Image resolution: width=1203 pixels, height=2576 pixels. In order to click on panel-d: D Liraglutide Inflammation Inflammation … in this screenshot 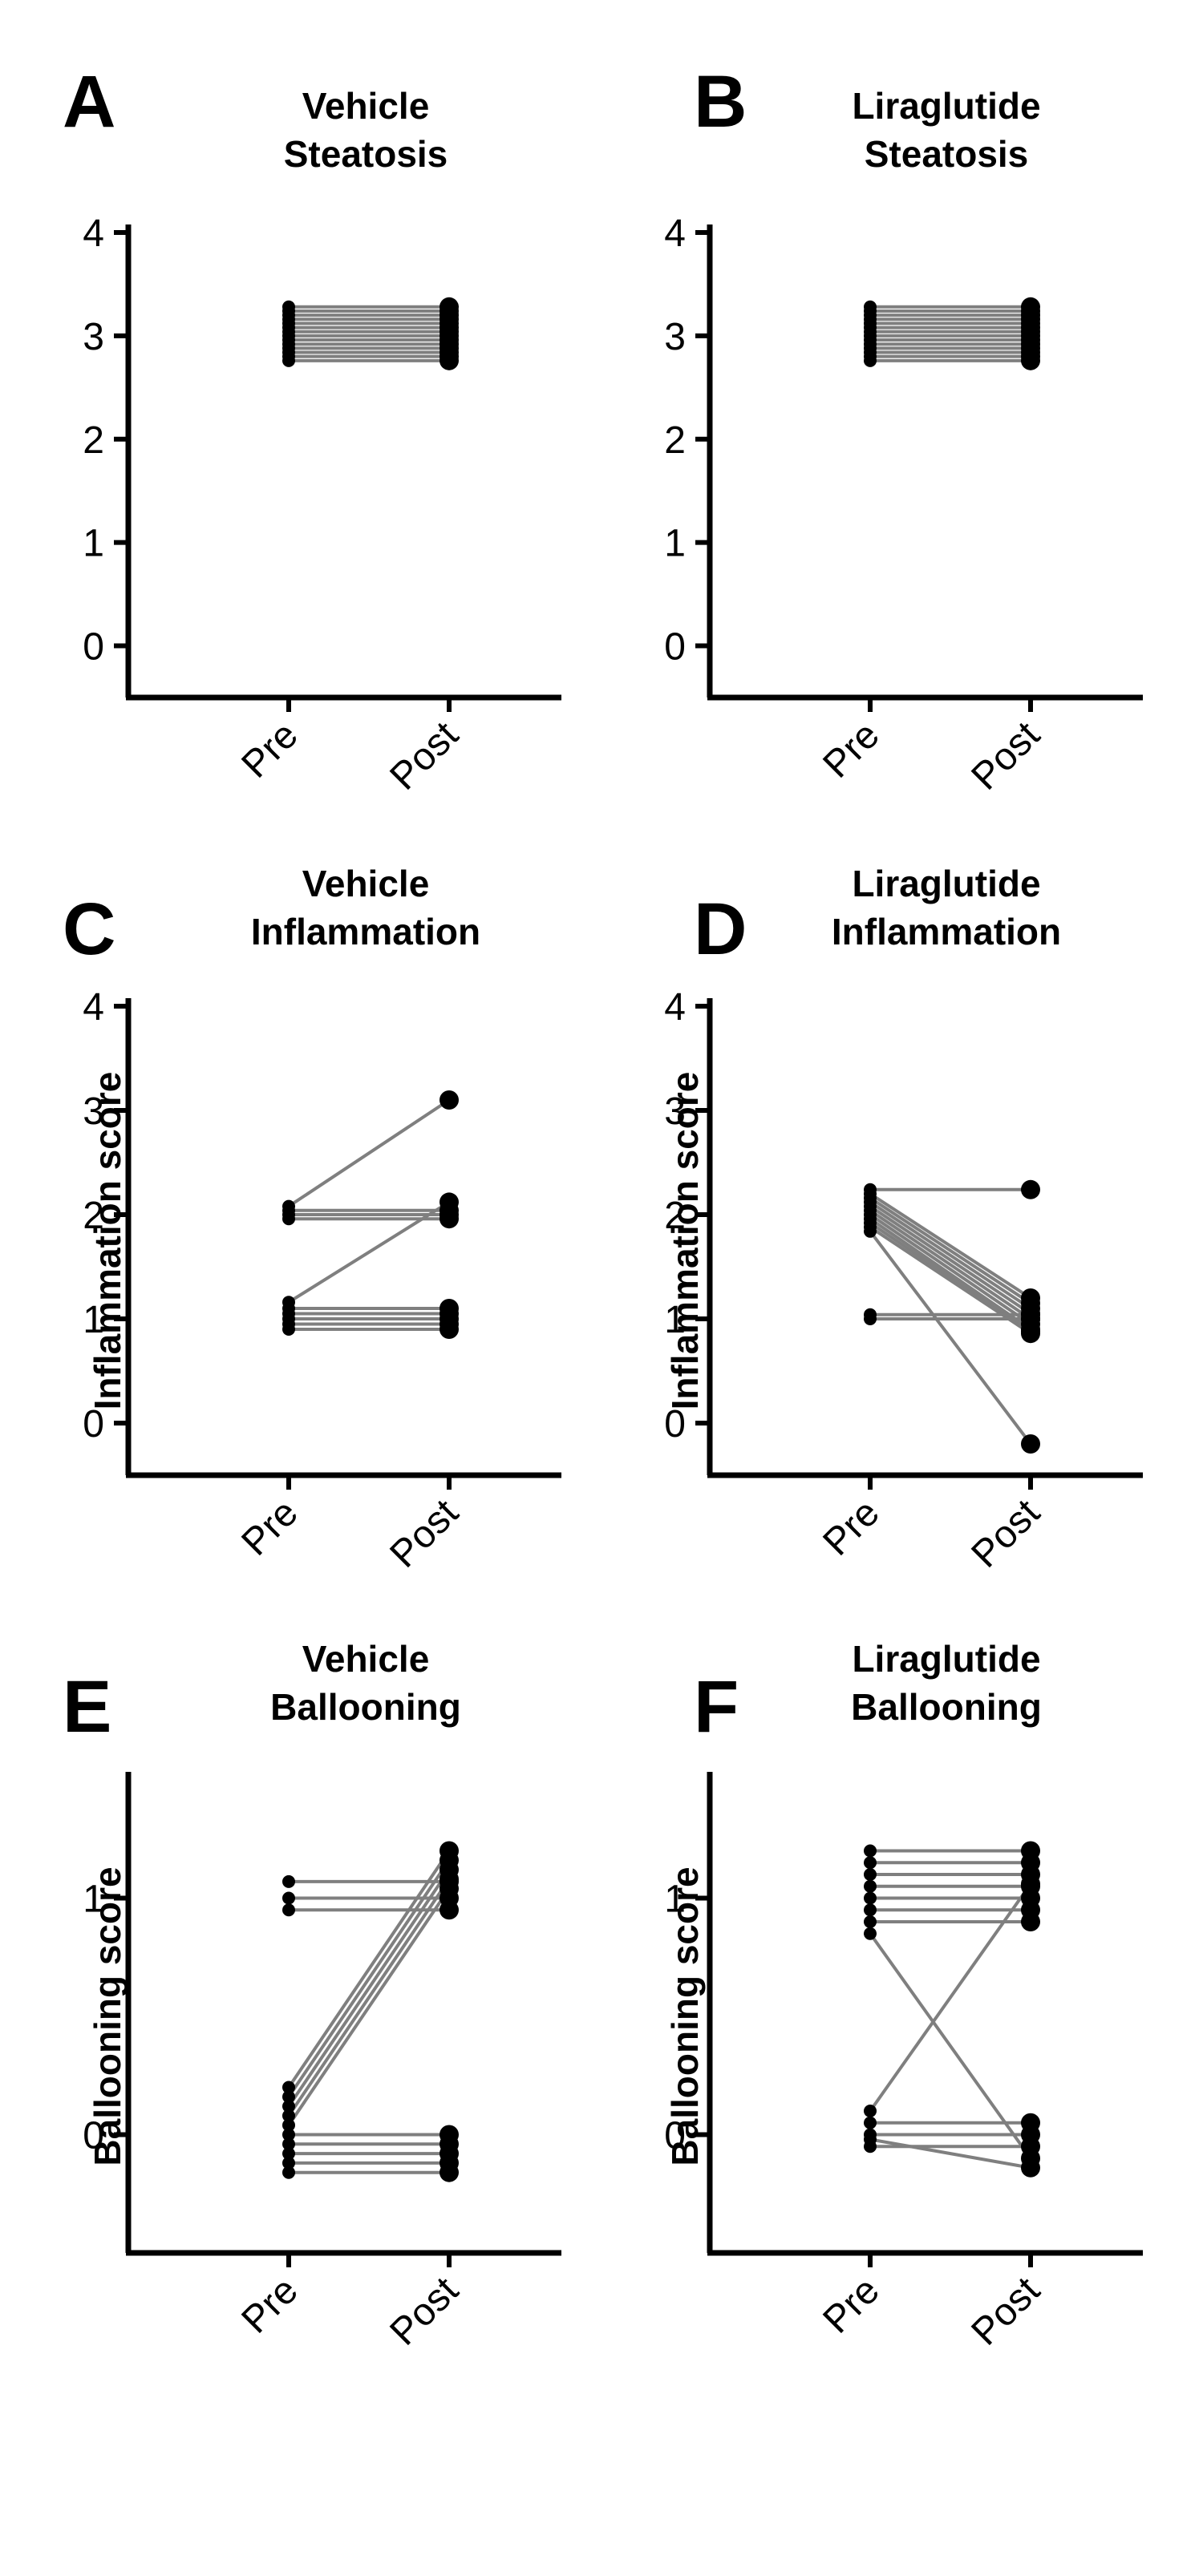, I will do `click(904, 1219)`.